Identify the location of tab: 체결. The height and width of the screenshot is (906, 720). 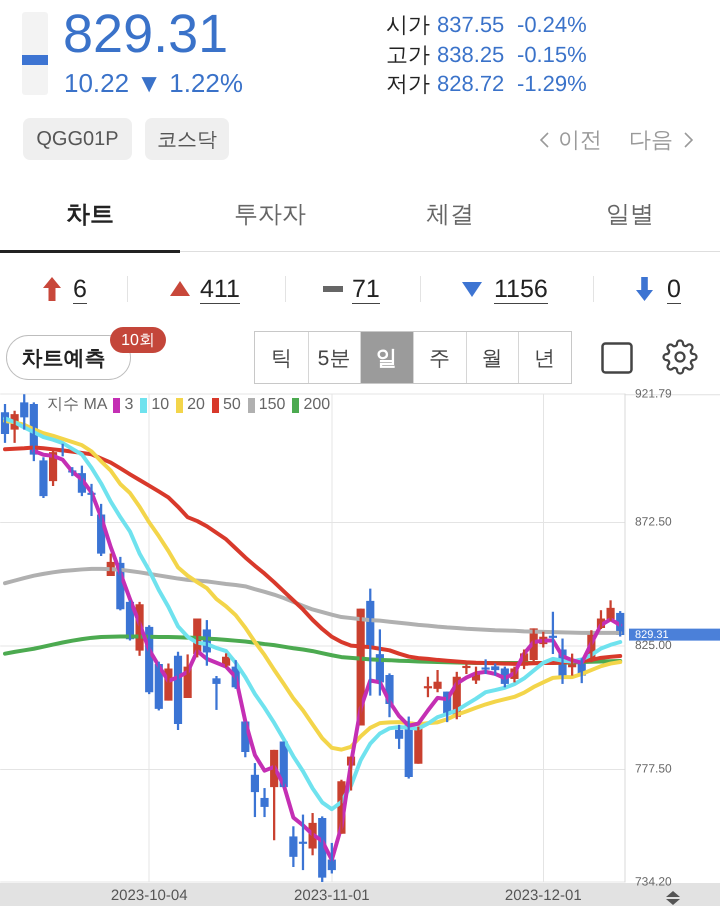
(450, 214).